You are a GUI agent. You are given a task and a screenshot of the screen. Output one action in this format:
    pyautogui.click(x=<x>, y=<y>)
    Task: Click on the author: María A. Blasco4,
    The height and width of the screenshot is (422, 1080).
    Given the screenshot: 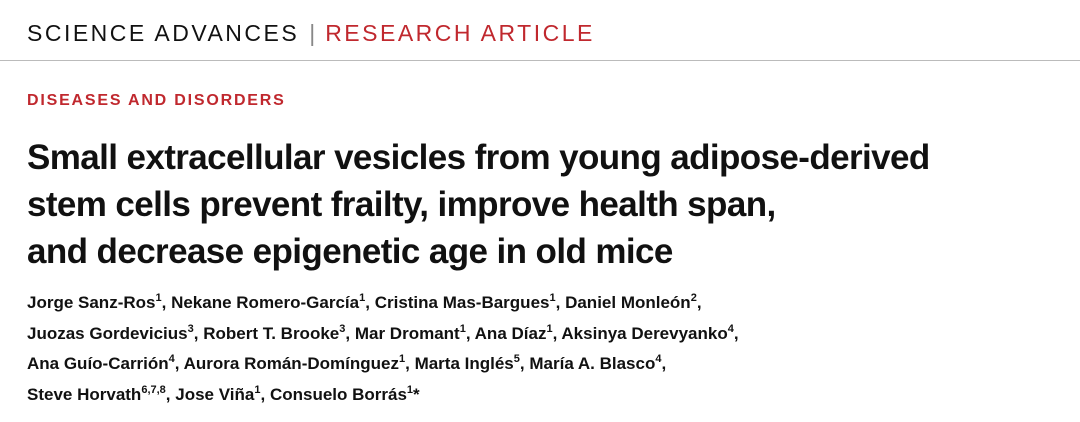 What is the action you would take?
    pyautogui.click(x=598, y=363)
    